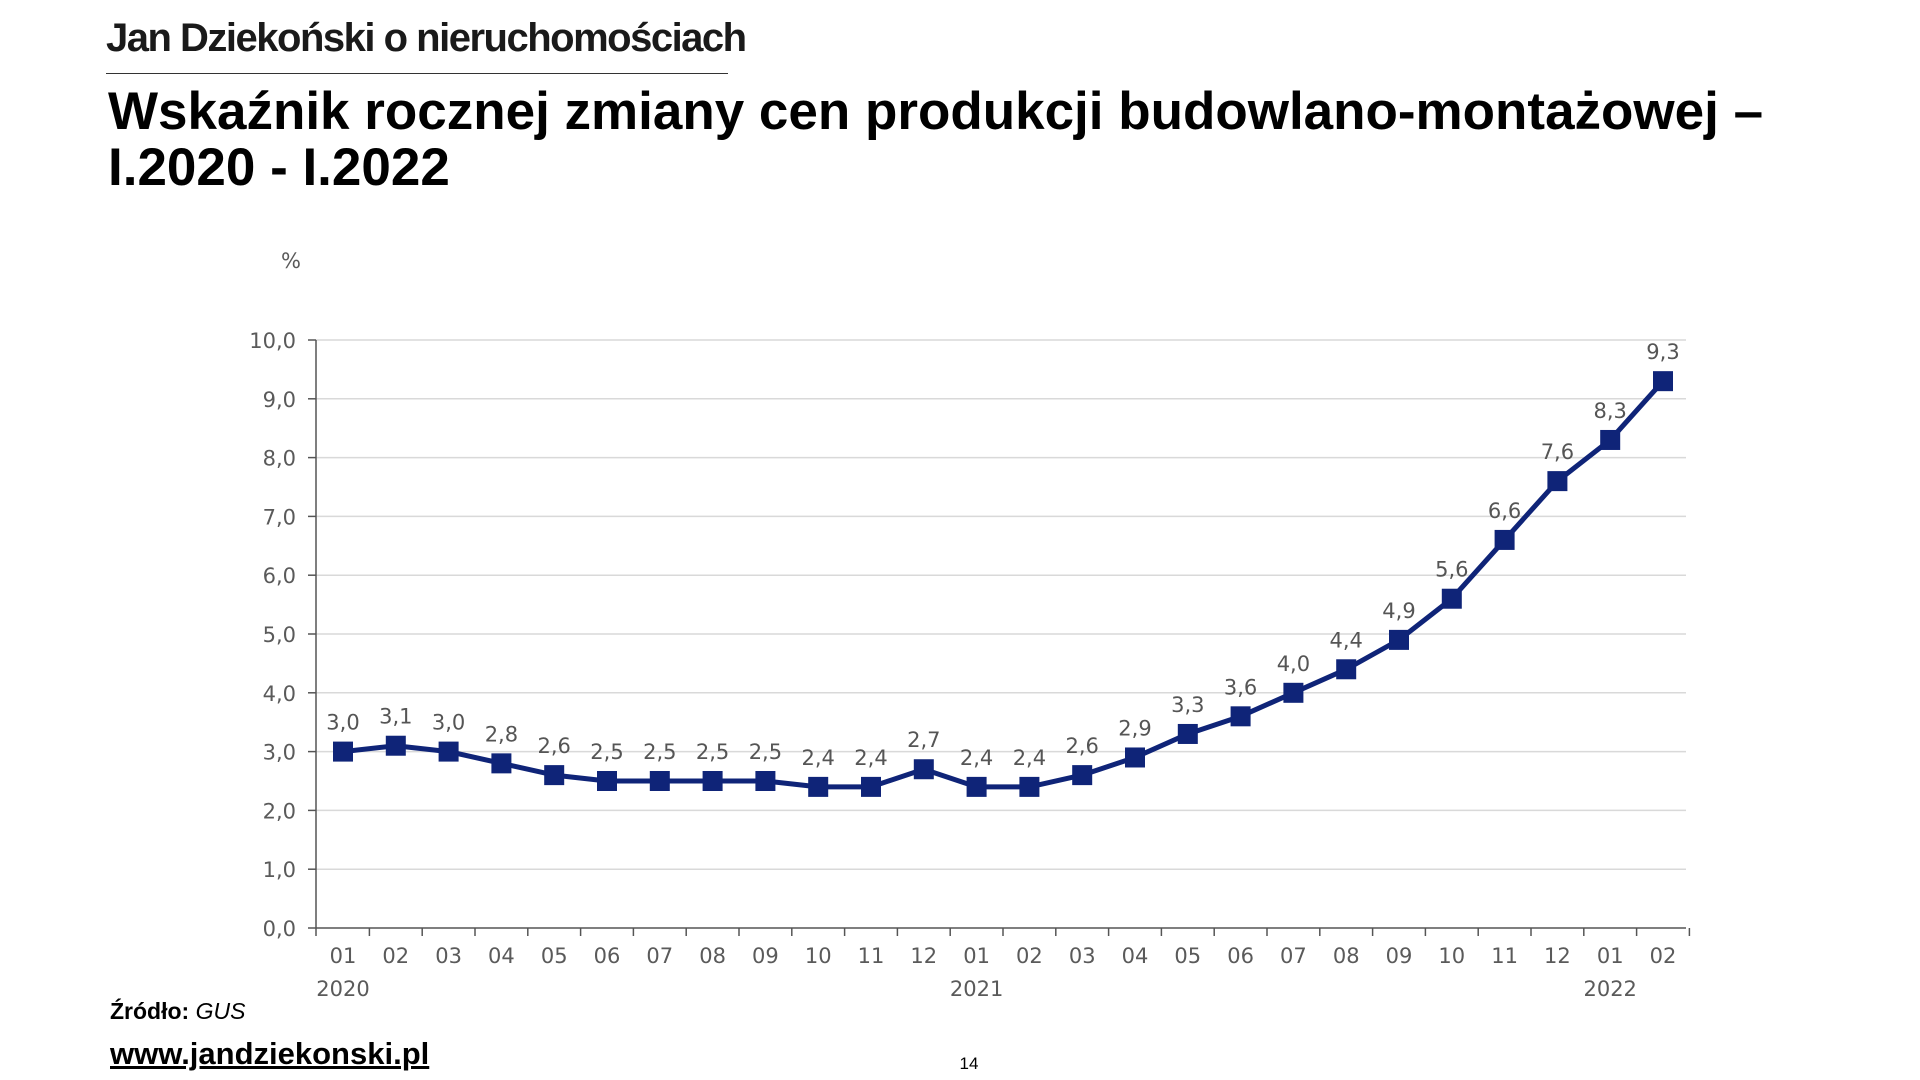  I want to click on data-label: 9,3, so click(1662, 352).